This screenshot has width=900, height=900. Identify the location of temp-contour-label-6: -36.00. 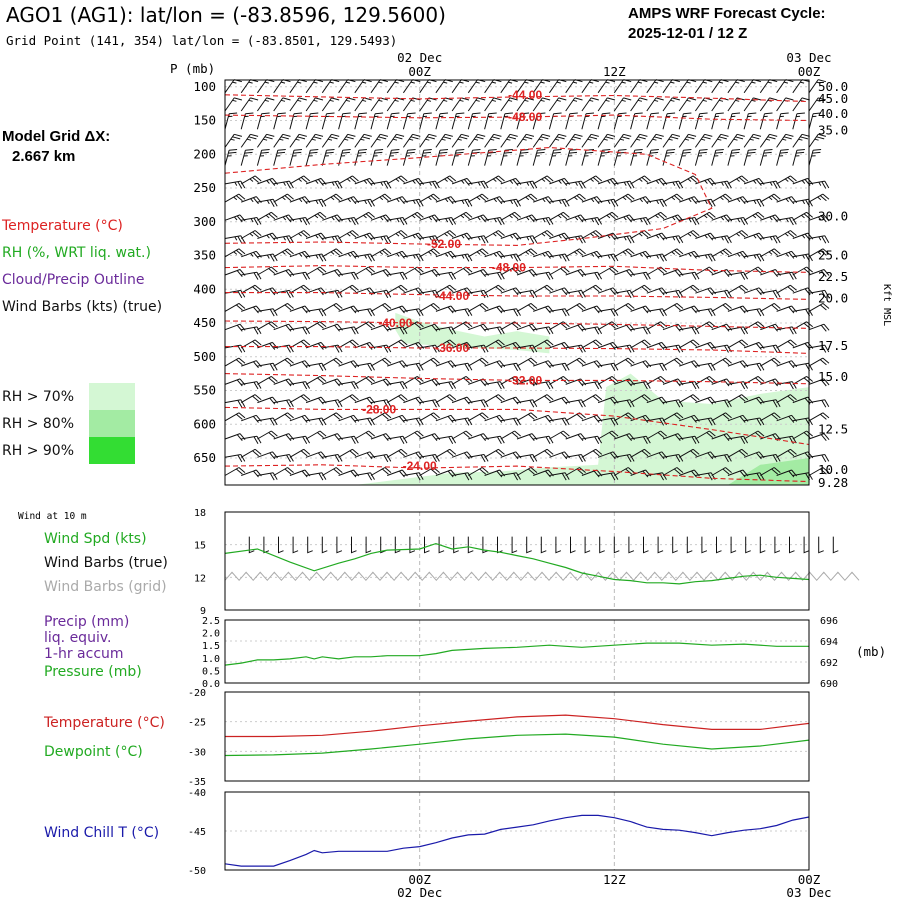
(452, 348).